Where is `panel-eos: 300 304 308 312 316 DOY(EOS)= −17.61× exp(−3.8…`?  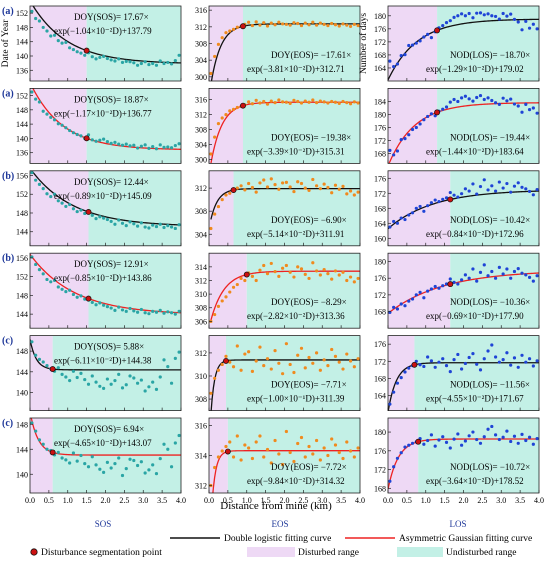 panel-eos: 300 304 308 312 316 DOY(EOS)= −17.61× exp(−3.8… is located at coordinates (278, 43).